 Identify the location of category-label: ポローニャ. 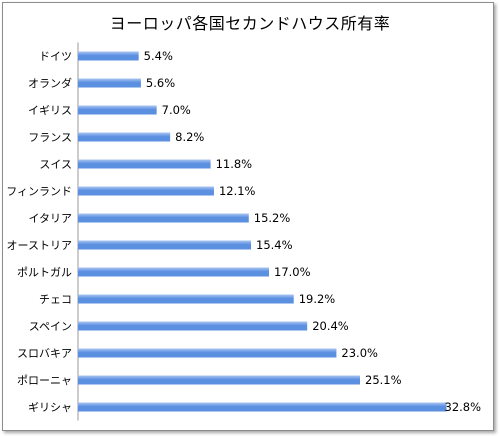
(44, 380).